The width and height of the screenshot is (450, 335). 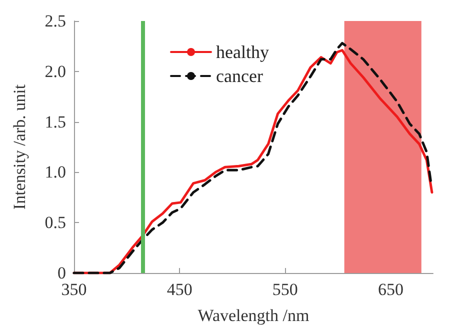 What do you see at coordinates (55, 21) in the screenshot?
I see `y-tick-label: 2.5` at bounding box center [55, 21].